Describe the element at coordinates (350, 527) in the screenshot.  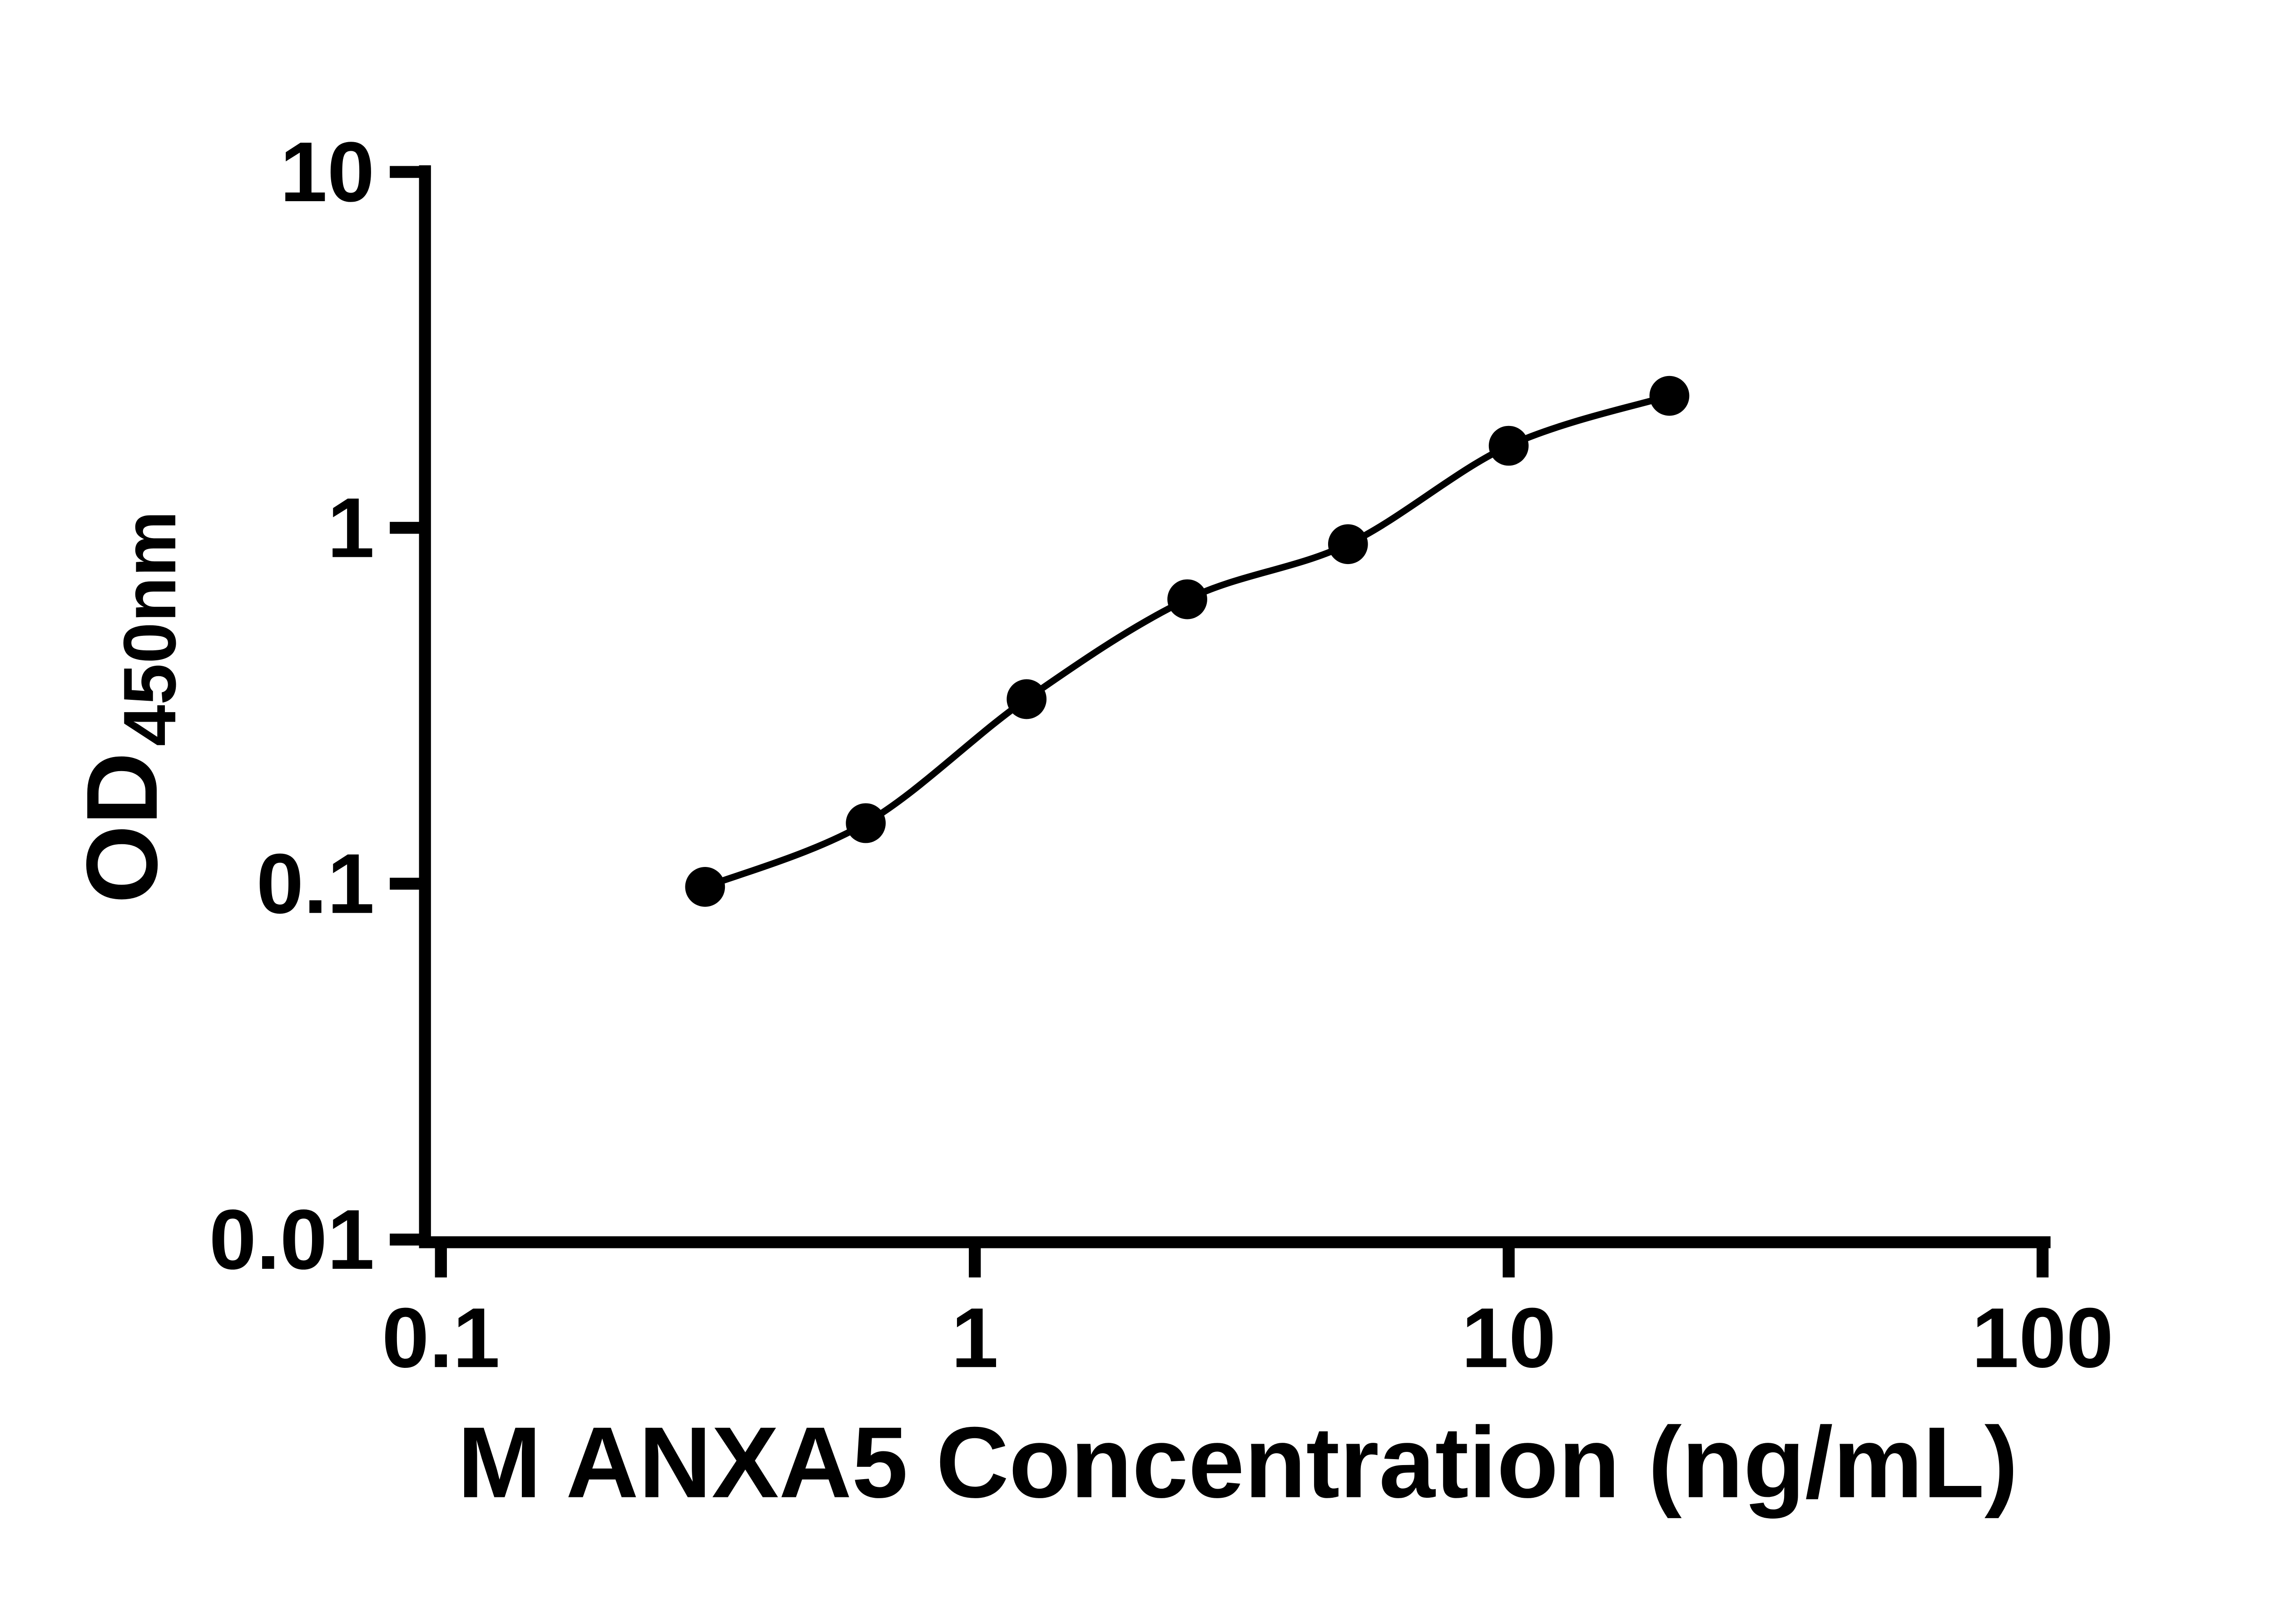
I see `y-tick-label: 1` at that location.